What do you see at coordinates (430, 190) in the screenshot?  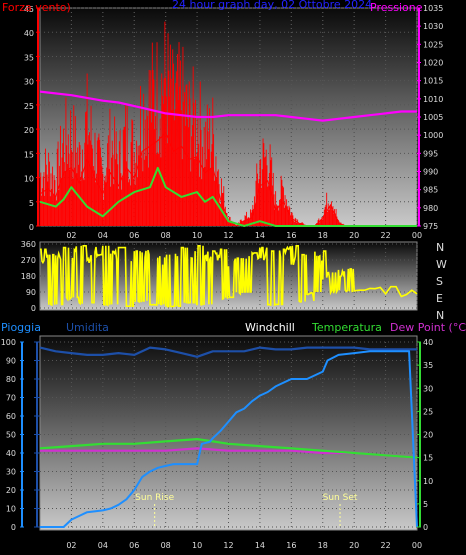 I see `pressure-tick-label: 985` at bounding box center [430, 190].